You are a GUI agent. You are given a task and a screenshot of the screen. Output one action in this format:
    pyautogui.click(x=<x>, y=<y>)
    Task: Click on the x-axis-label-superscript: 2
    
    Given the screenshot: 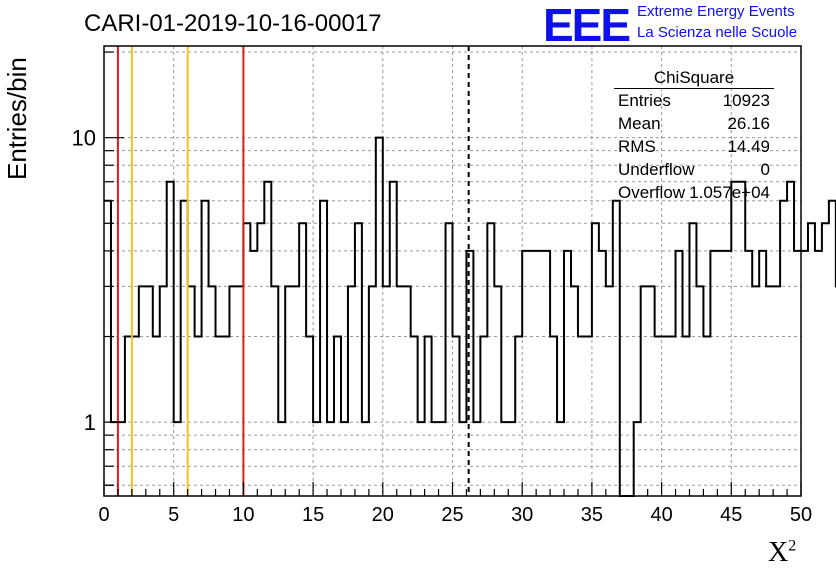 What is the action you would take?
    pyautogui.click(x=792, y=546)
    